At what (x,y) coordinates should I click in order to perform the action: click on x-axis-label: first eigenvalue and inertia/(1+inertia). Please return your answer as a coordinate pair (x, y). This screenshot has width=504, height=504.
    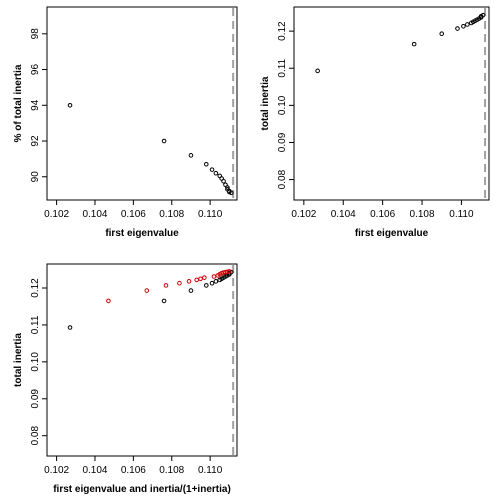
    Looking at the image, I should click on (142, 489).